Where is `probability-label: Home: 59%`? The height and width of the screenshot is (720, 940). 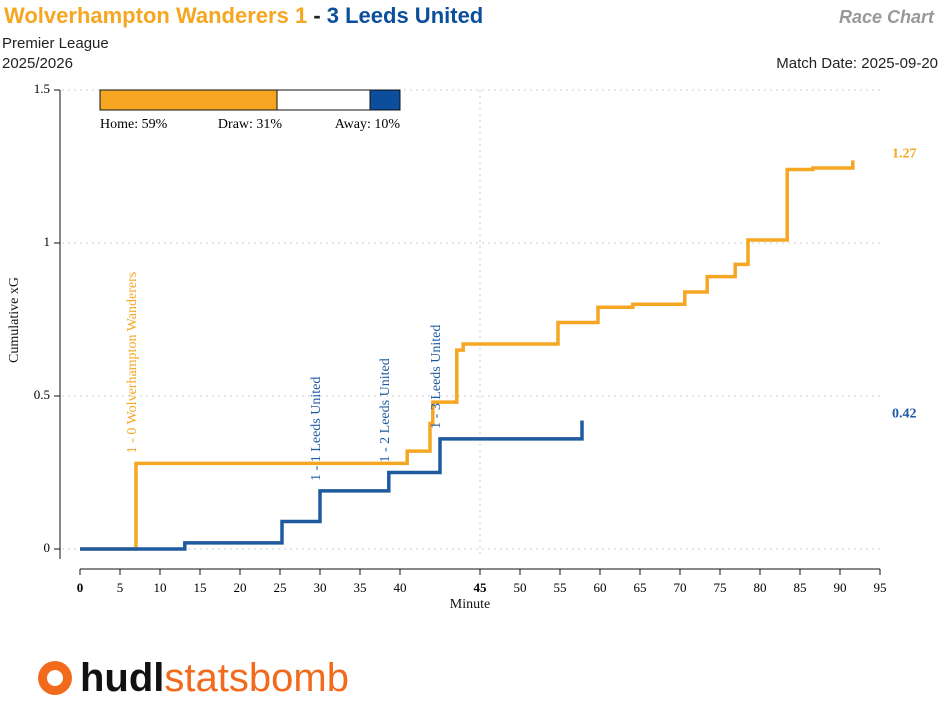 probability-label: Home: 59% is located at coordinates (134, 124).